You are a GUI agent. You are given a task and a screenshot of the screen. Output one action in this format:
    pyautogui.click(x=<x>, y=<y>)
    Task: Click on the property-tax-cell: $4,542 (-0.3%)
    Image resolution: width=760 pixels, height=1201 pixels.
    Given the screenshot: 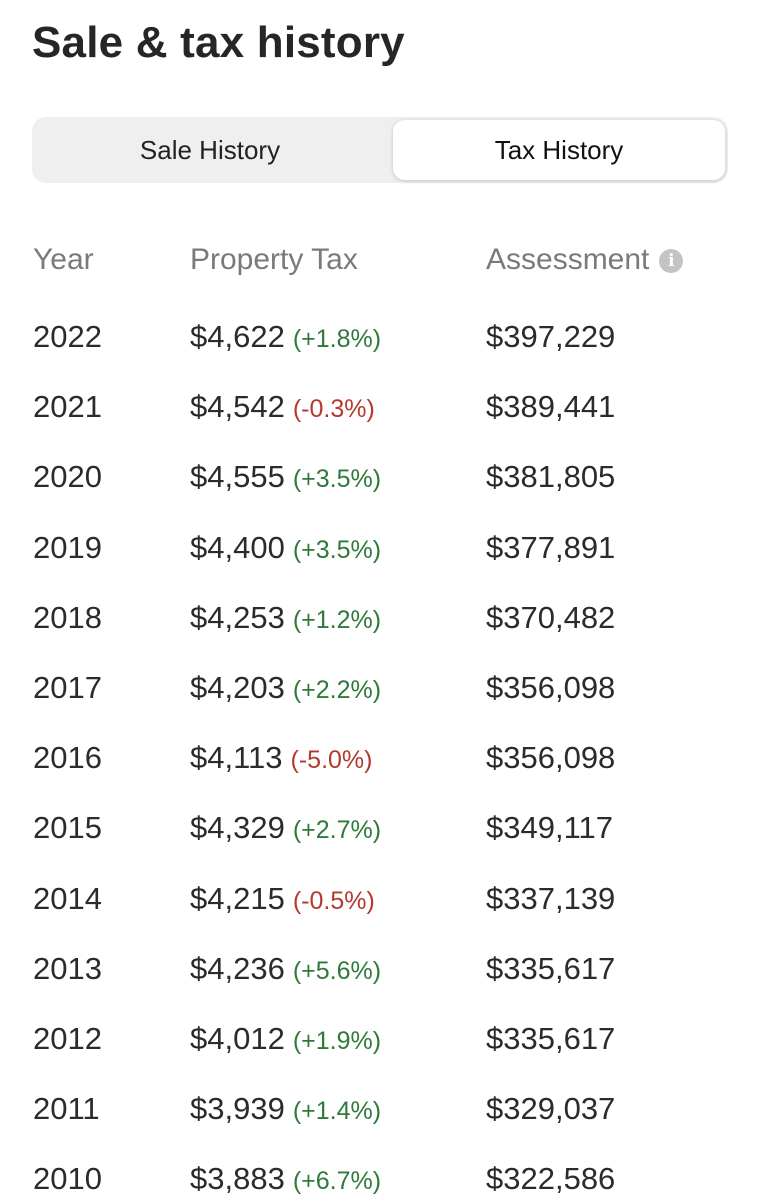 What is the action you would take?
    pyautogui.click(x=282, y=408)
    